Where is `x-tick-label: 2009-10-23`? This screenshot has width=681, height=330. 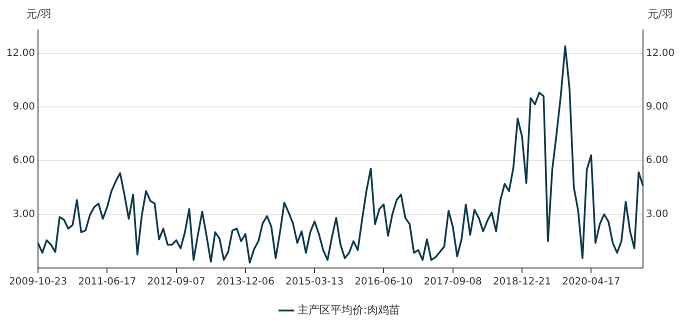
x-tick-label: 2009-10-23 is located at coordinates (38, 282).